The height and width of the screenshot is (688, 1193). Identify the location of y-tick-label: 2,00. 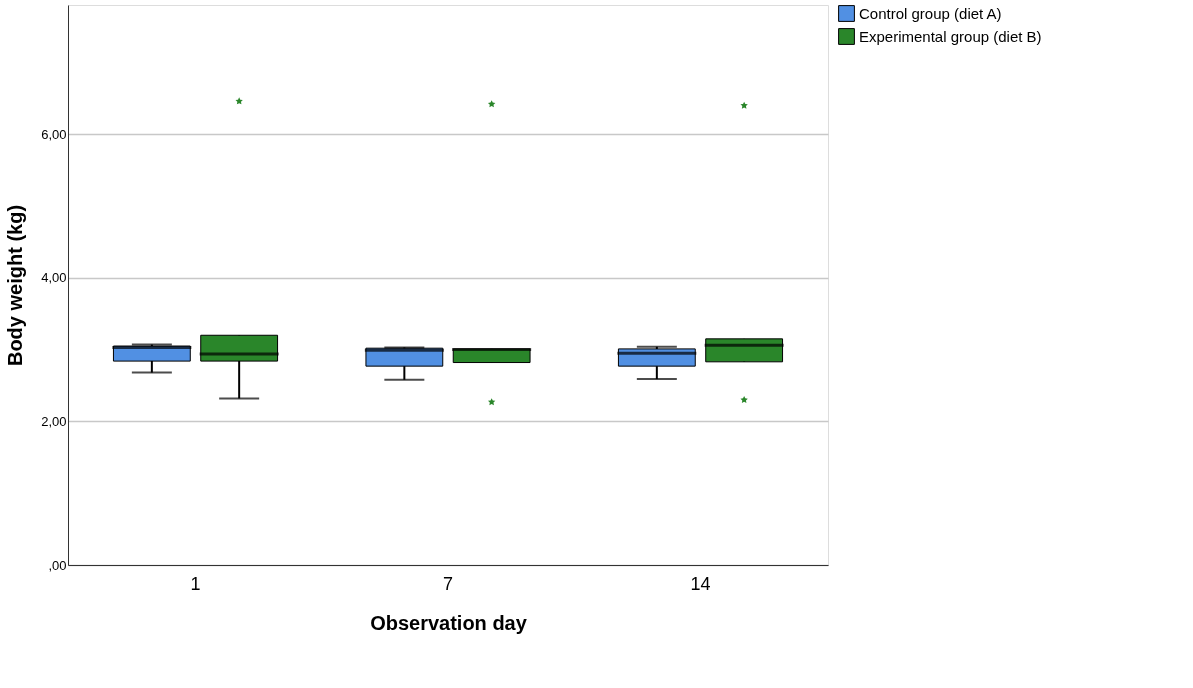
(54, 421).